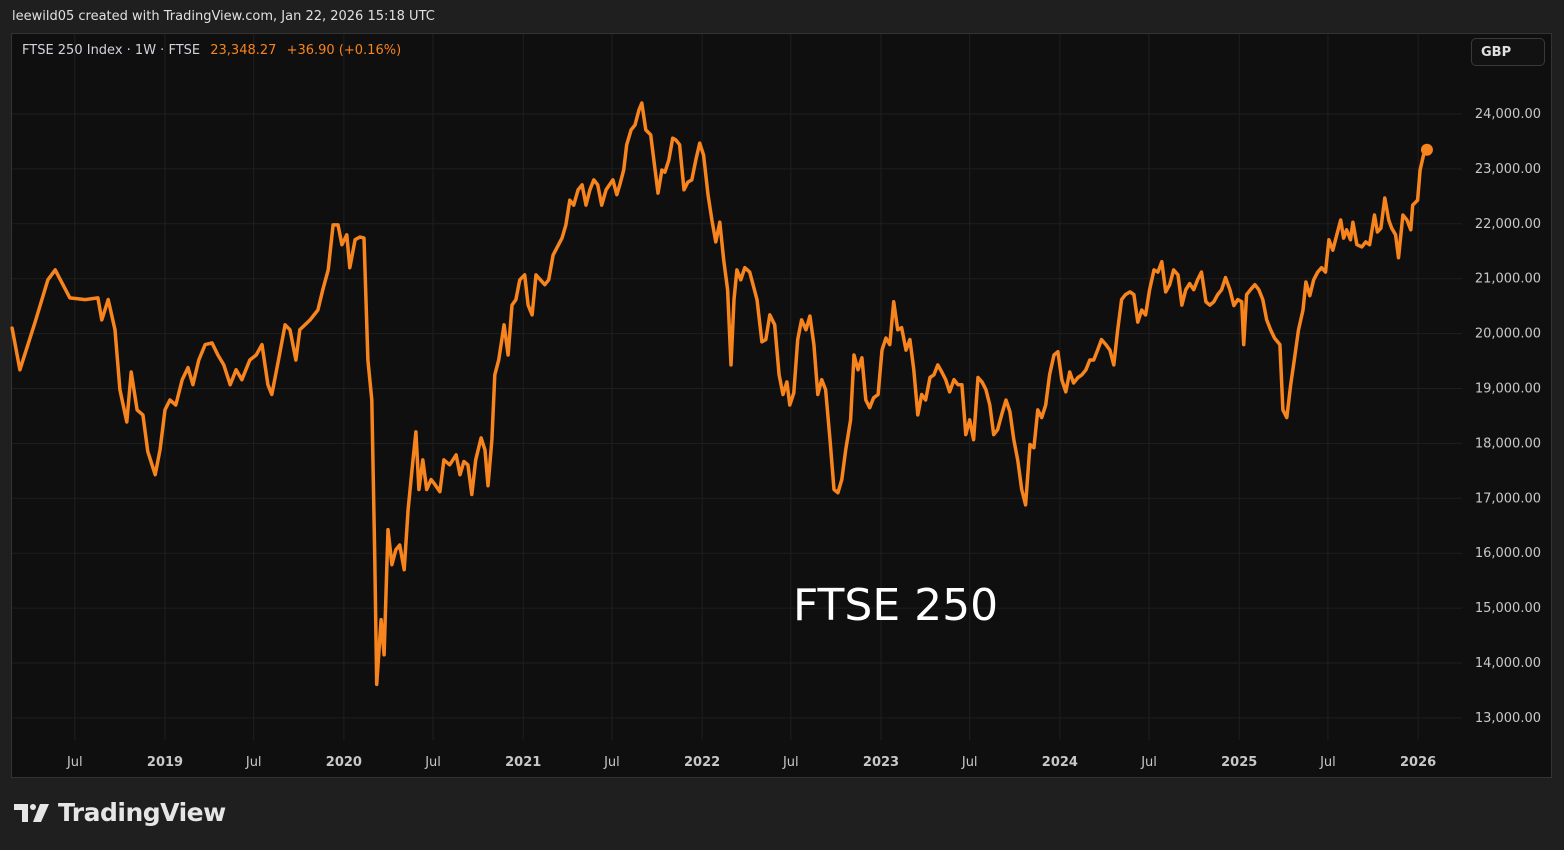 This screenshot has height=850, width=1564. I want to click on tradingview-logo: TradingView, so click(120, 812).